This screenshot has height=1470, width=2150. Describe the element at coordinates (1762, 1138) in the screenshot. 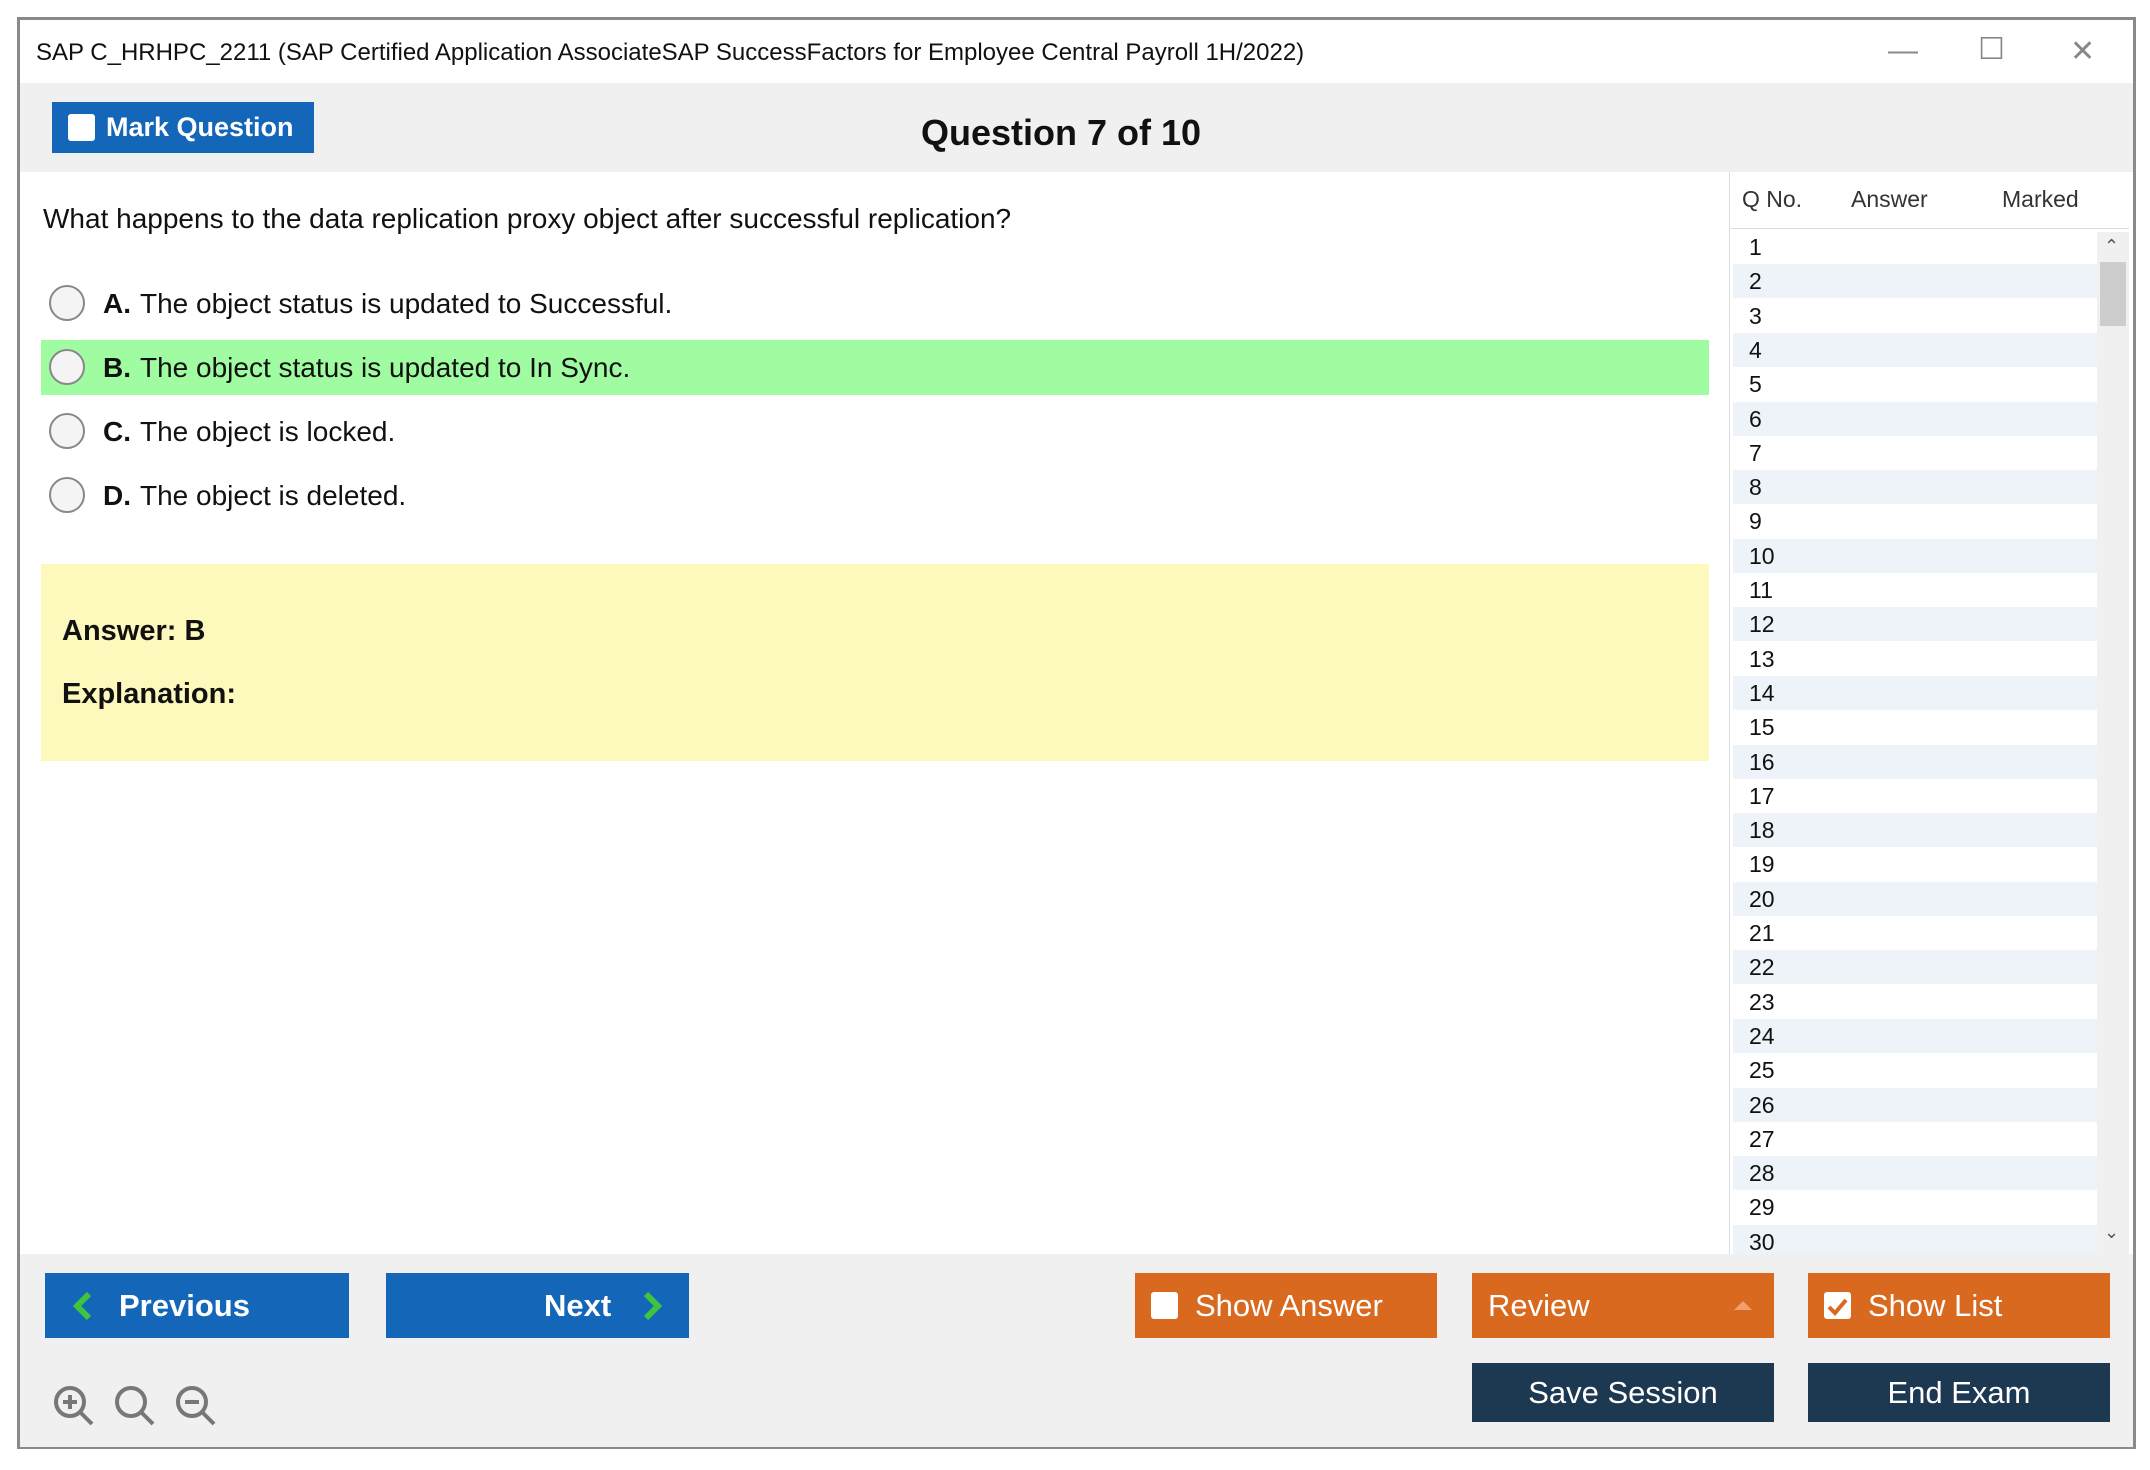

I see `question-row: 27` at that location.